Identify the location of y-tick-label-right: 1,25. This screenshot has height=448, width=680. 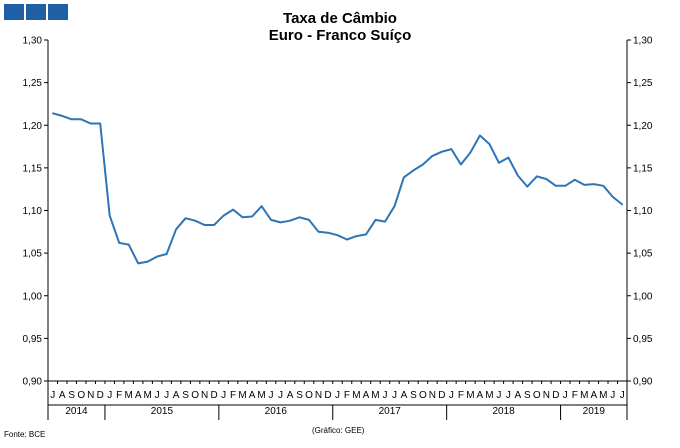
(643, 83).